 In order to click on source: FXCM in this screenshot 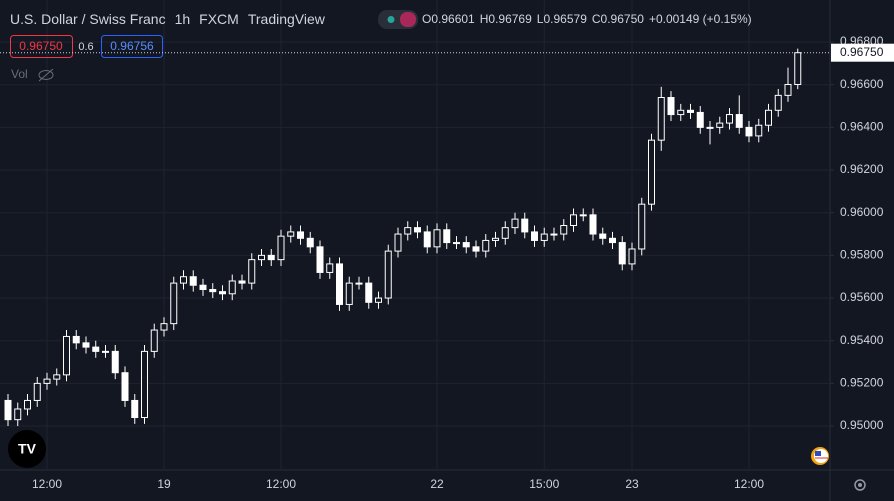, I will do `click(219, 19)`.